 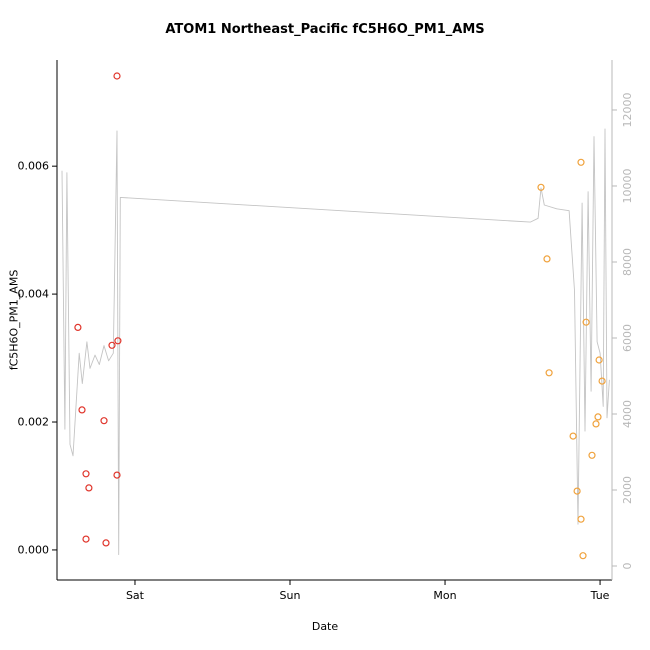 What do you see at coordinates (627, 338) in the screenshot?
I see `y-right-tick-label: 6000` at bounding box center [627, 338].